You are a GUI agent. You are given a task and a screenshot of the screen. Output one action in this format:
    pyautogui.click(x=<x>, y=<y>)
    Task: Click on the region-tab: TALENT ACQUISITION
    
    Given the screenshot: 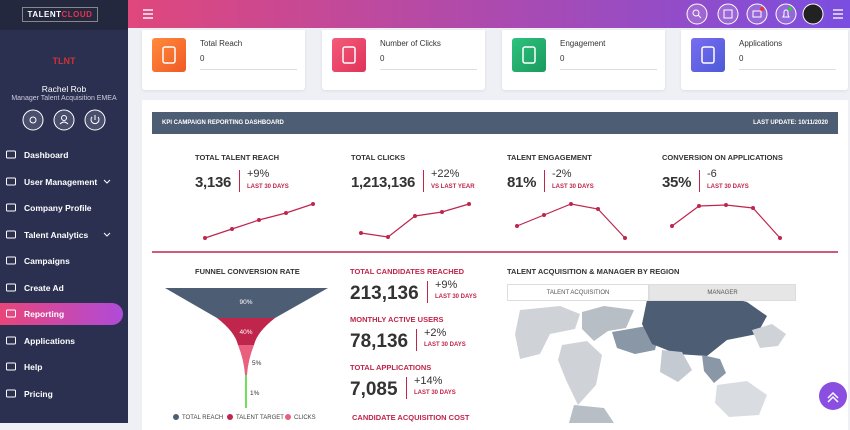 What is the action you would take?
    pyautogui.click(x=578, y=292)
    